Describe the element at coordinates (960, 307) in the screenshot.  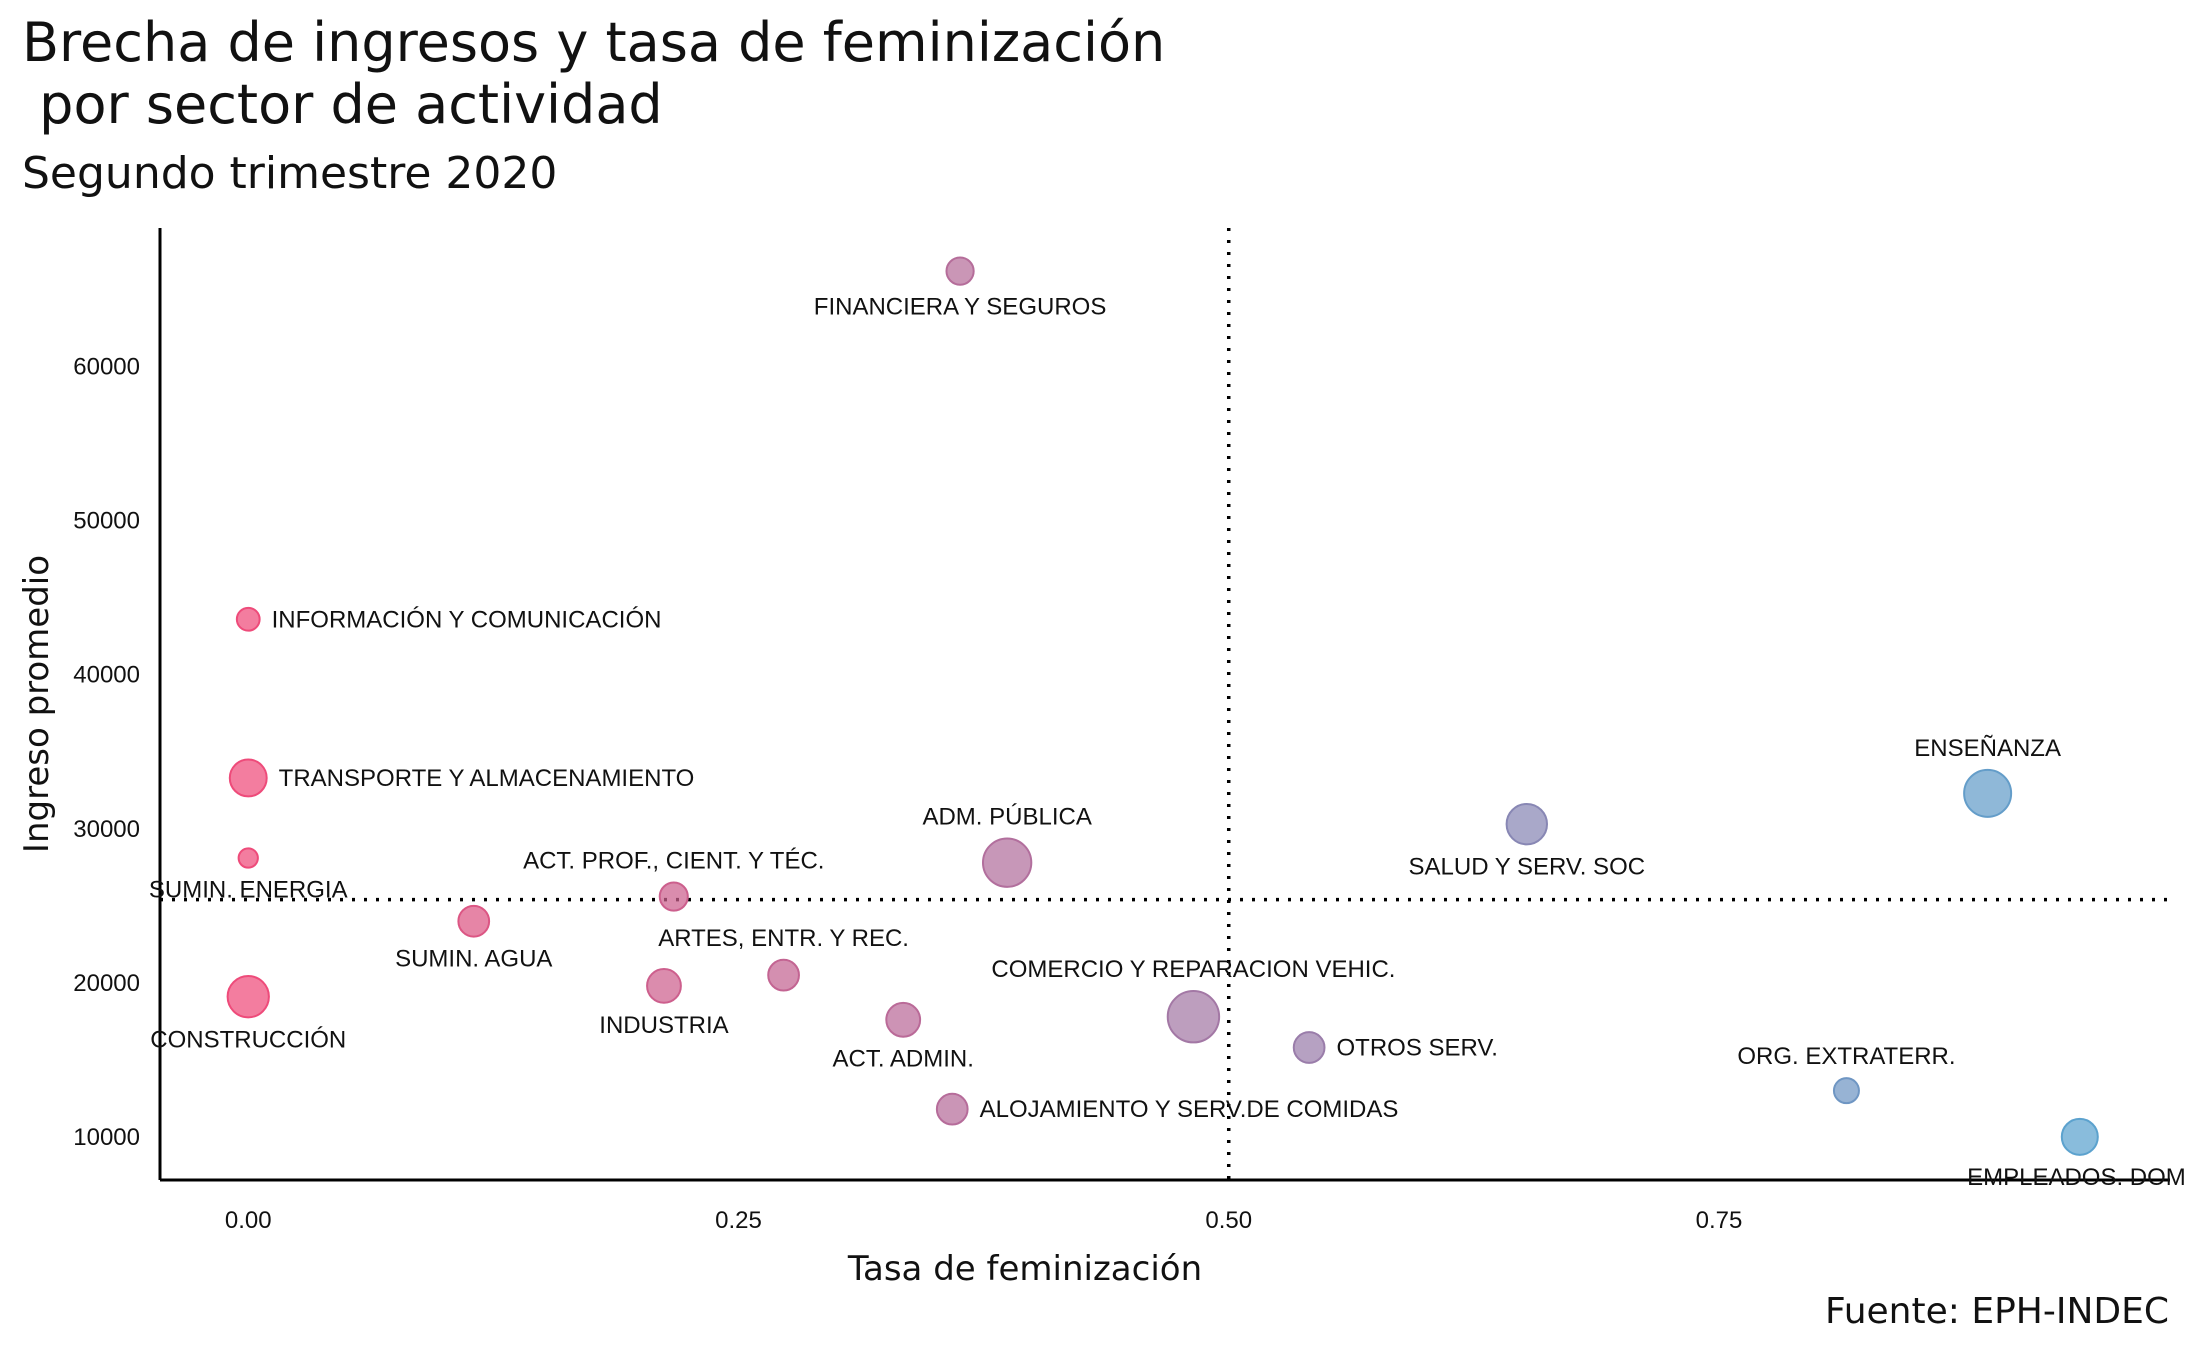
I see `point-label: FINANCIERA Y SEGUROS` at that location.